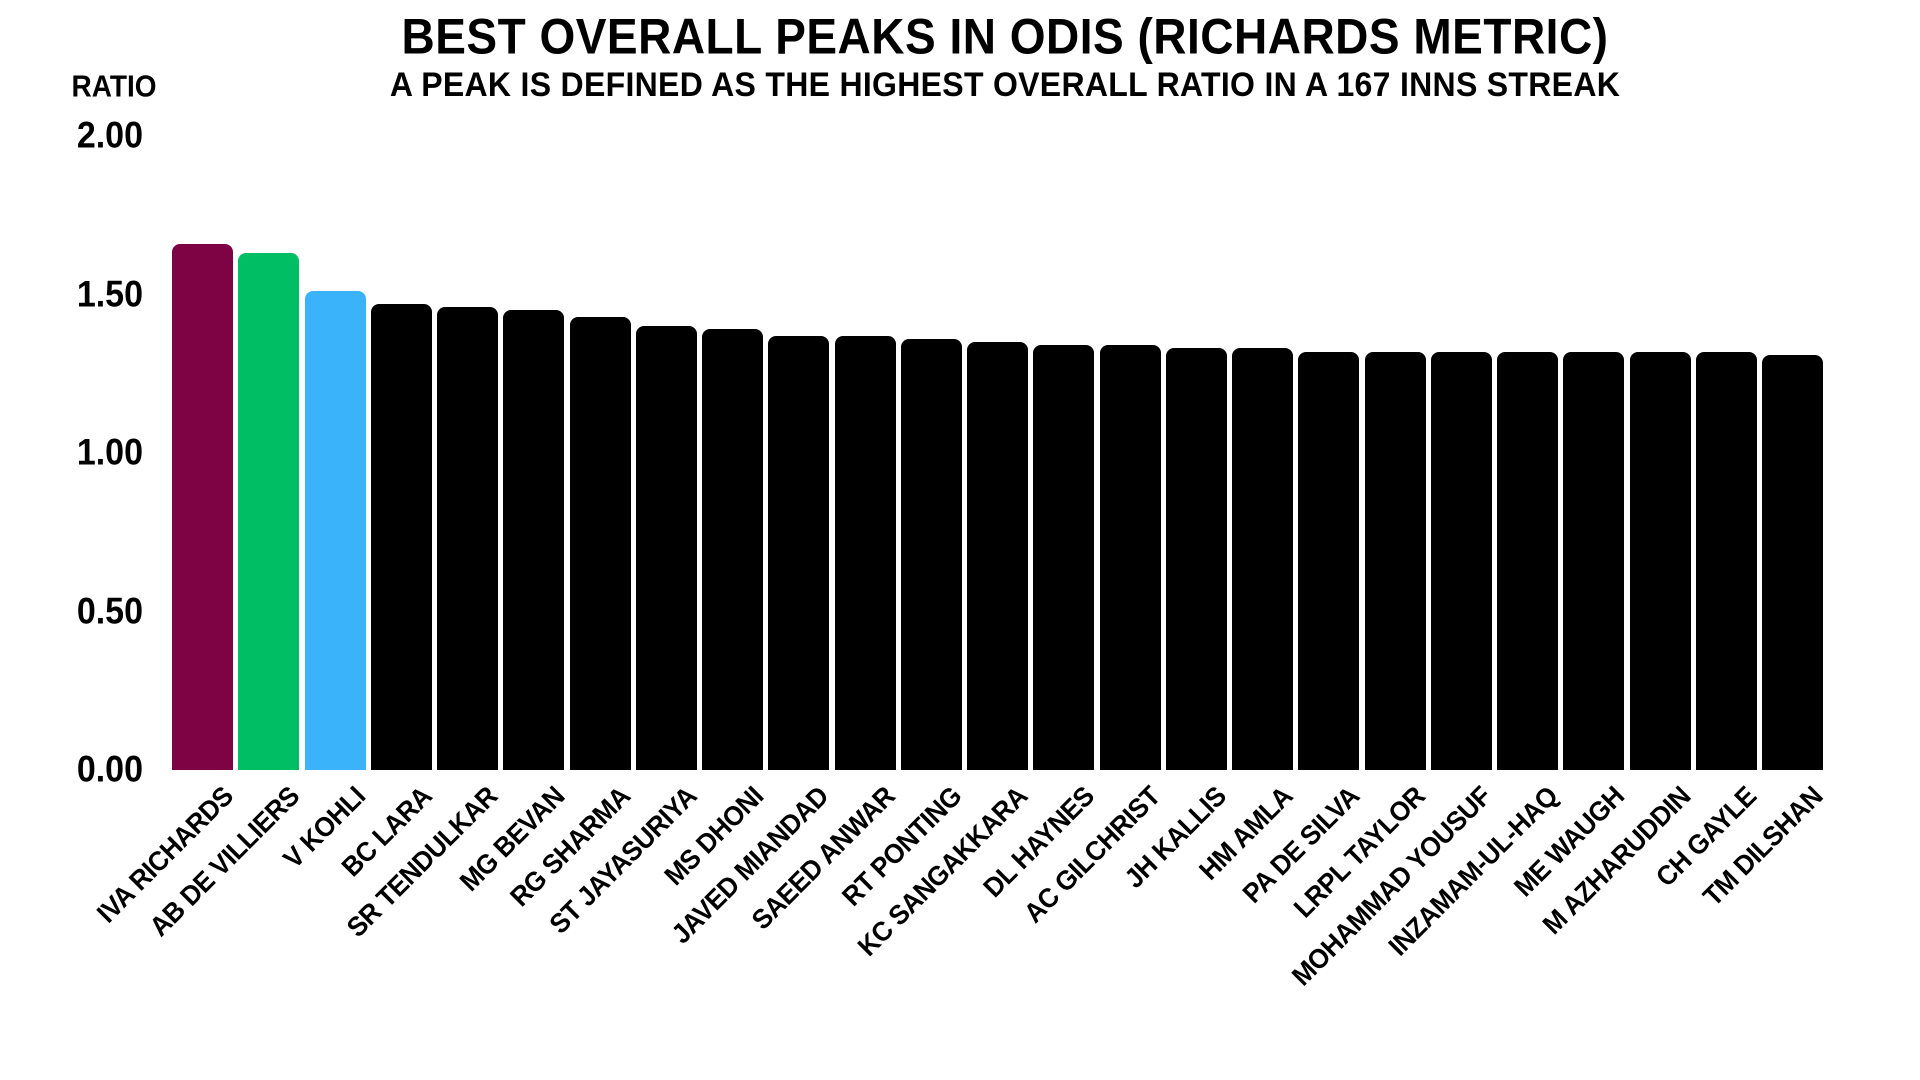  What do you see at coordinates (1527, 560) in the screenshot?
I see `bar-inzamam-ul-haq` at bounding box center [1527, 560].